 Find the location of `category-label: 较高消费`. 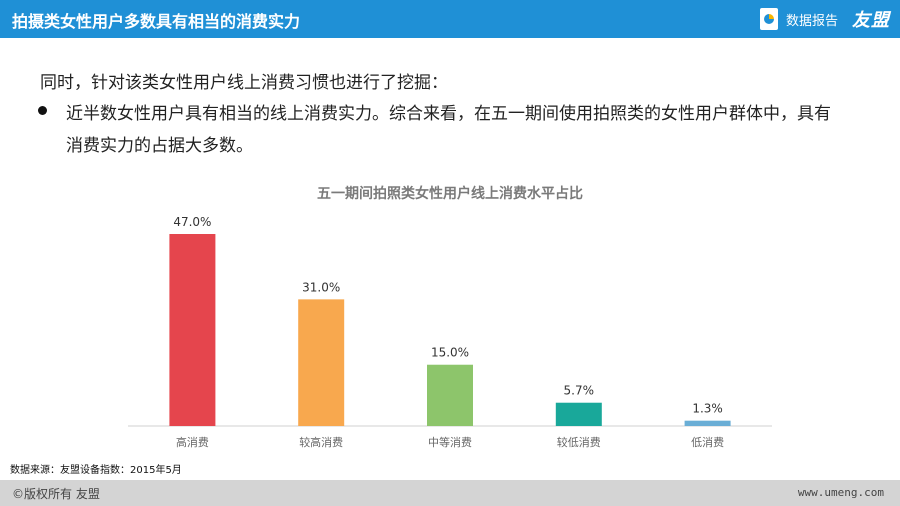

category-label: 较高消费 is located at coordinates (321, 442).